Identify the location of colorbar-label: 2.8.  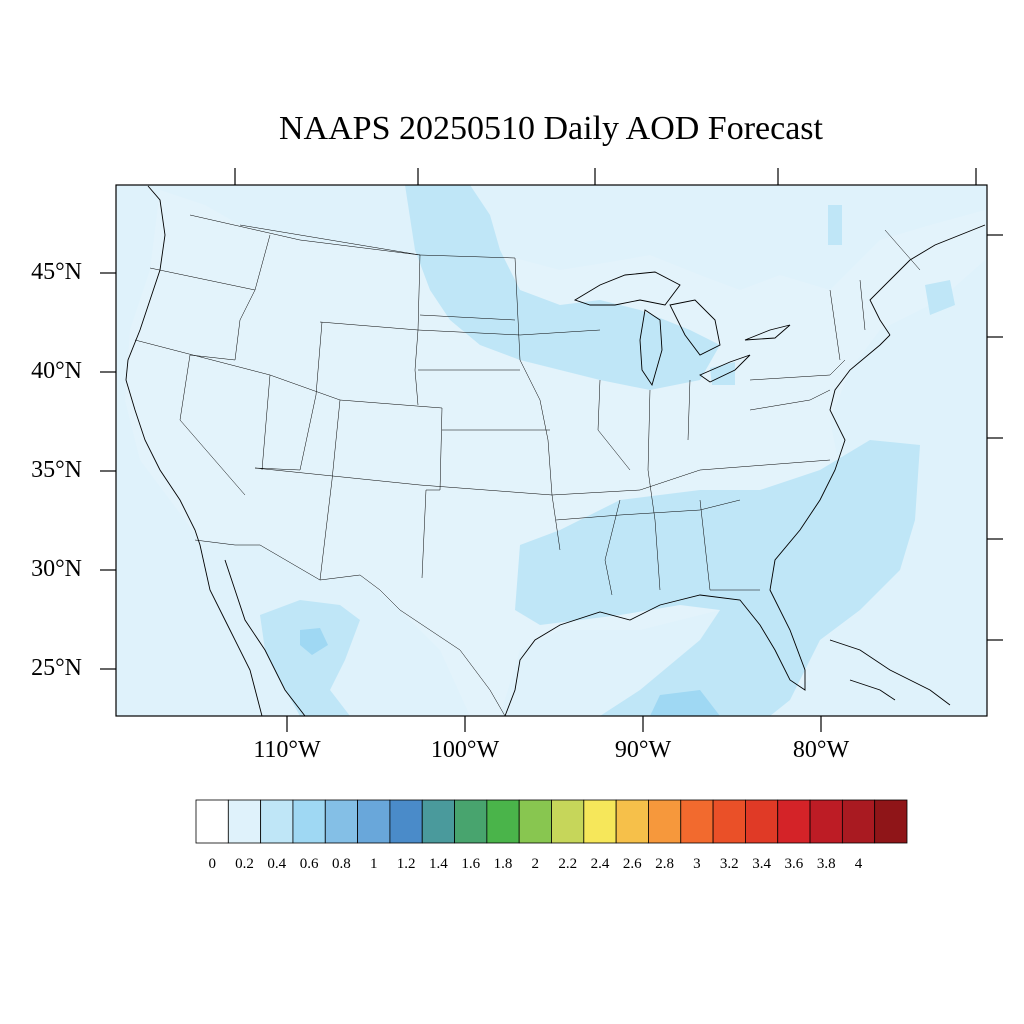
(664, 864).